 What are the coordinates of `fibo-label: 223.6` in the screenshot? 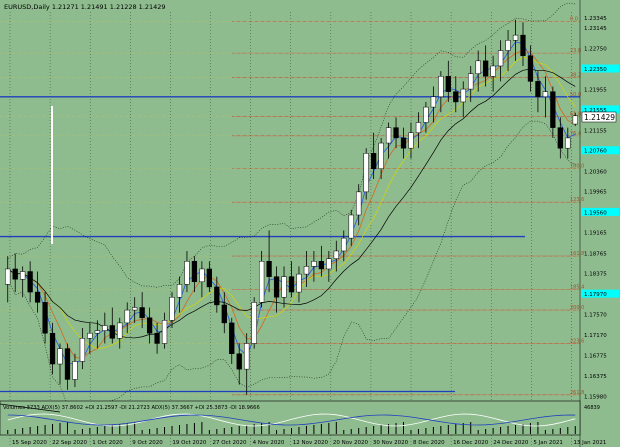 It's located at (577, 341).